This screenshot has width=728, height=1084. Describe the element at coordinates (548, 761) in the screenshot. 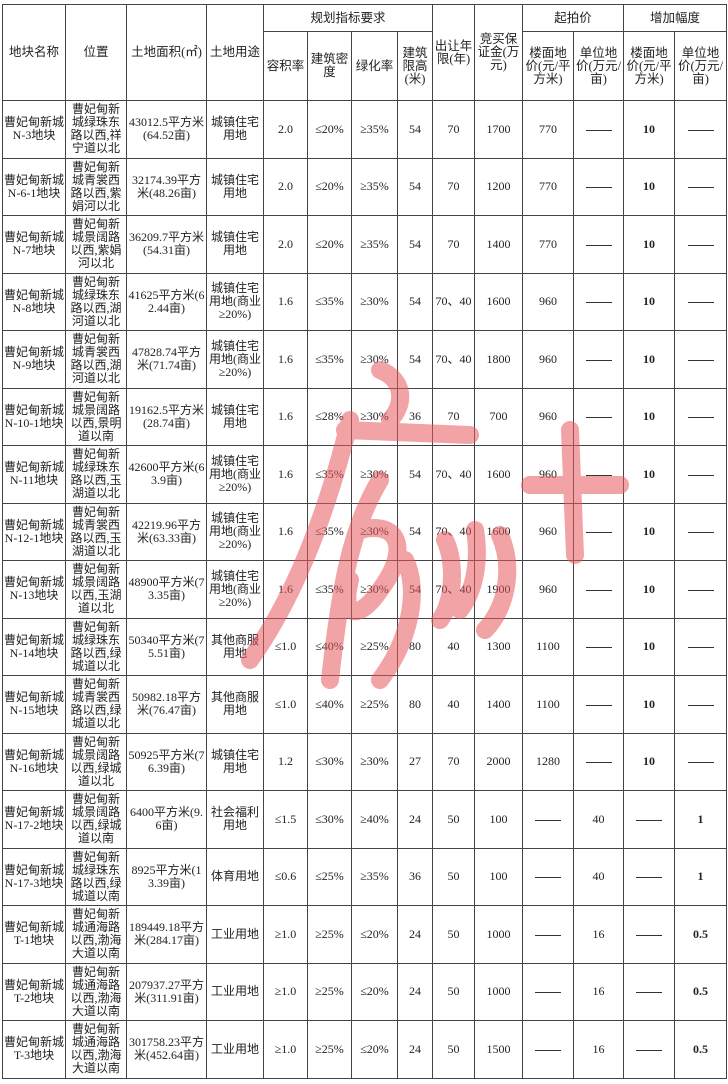

I see `cell-floor-price: 1280` at that location.